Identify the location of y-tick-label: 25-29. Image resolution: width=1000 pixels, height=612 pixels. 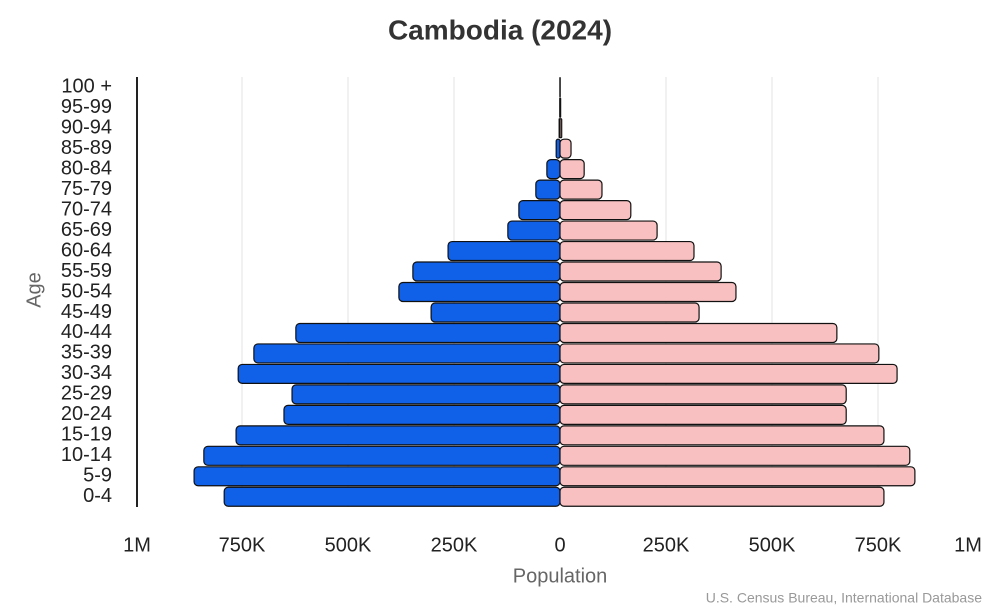
(86, 394).